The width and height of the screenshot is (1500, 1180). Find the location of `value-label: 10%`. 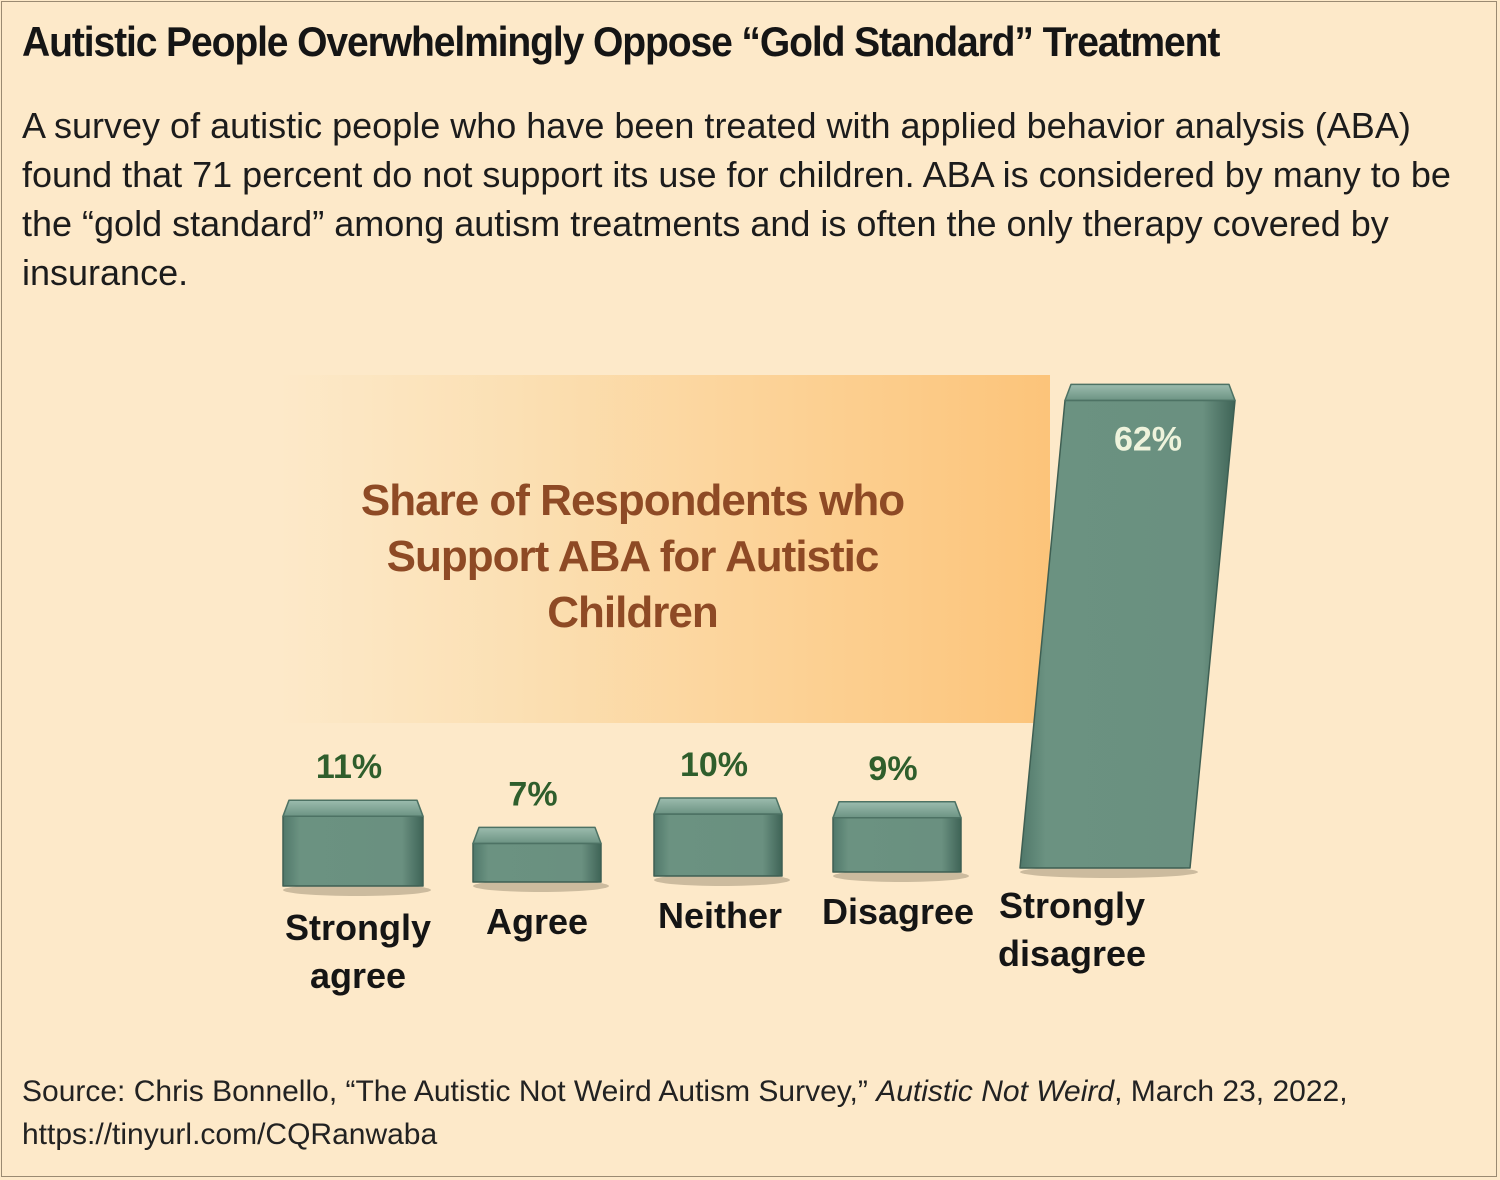

value-label: 10% is located at coordinates (714, 765).